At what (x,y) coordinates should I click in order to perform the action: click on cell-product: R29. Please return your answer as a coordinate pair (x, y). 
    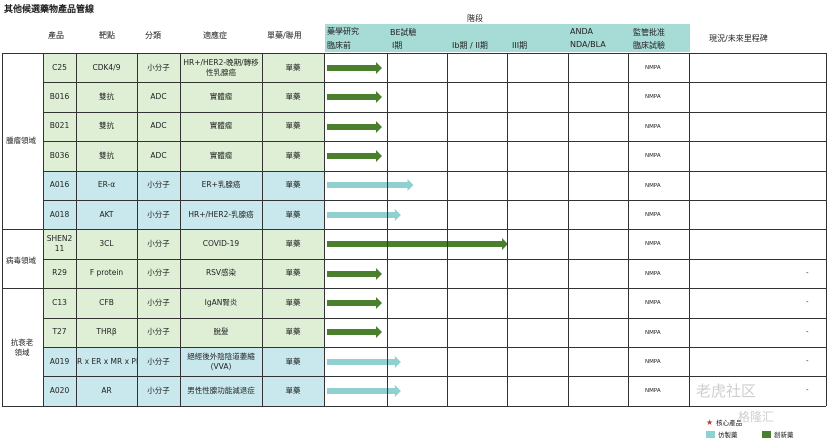
    Looking at the image, I should click on (59, 273).